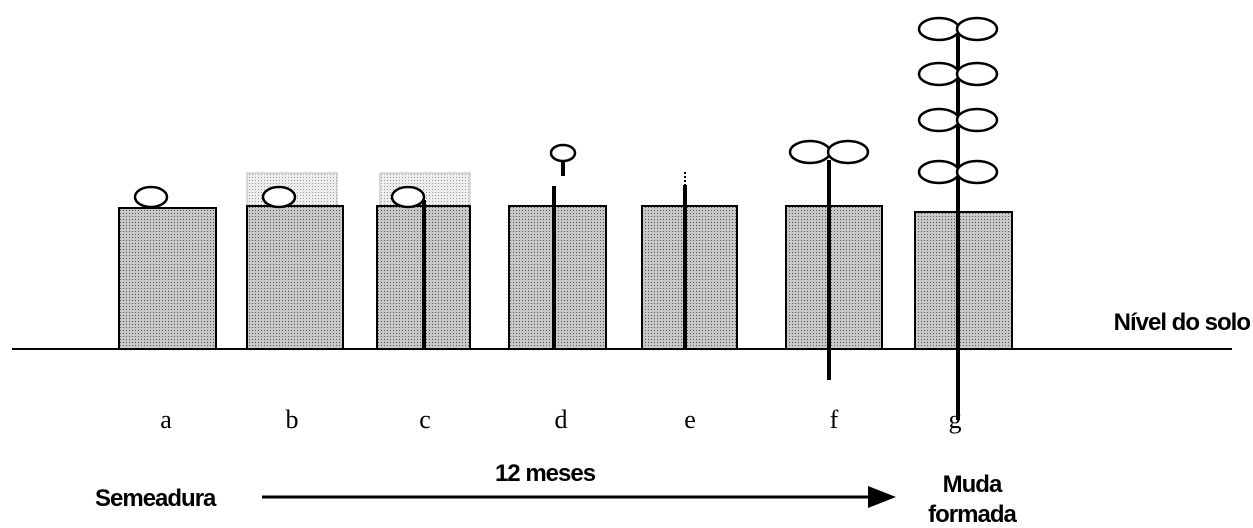  I want to click on stage-label: c, so click(425, 419).